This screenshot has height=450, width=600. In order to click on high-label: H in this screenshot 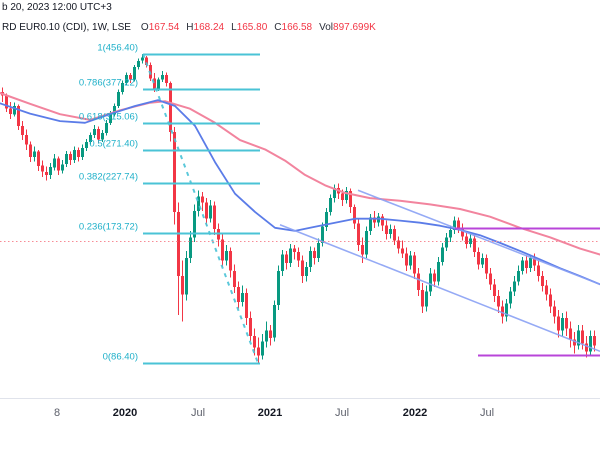, I will do `click(190, 27)`.